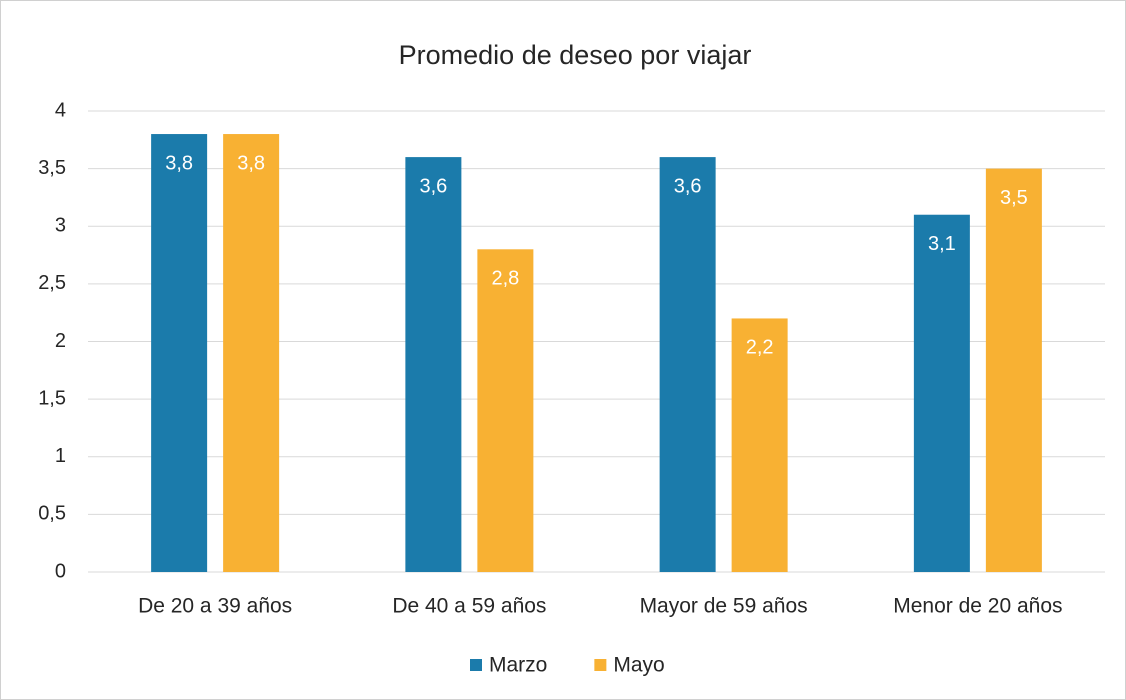  I want to click on legend-label: Mayo, so click(638, 665).